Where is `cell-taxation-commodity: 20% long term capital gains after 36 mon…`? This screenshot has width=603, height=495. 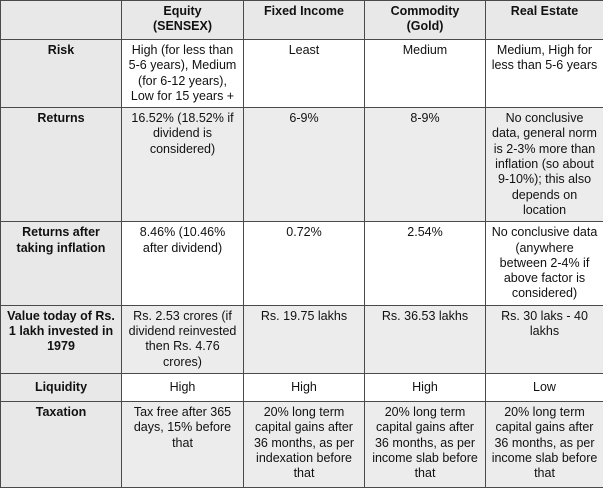 cell-taxation-commodity: 20% long term capital gains after 36 mon… is located at coordinates (425, 444).